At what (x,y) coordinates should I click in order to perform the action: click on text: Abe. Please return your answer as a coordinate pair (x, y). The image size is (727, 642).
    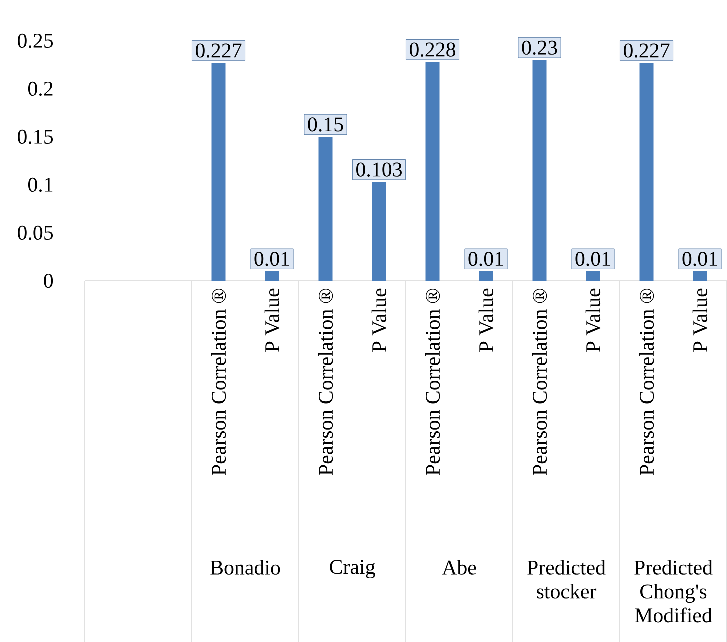
    Looking at the image, I should click on (459, 567).